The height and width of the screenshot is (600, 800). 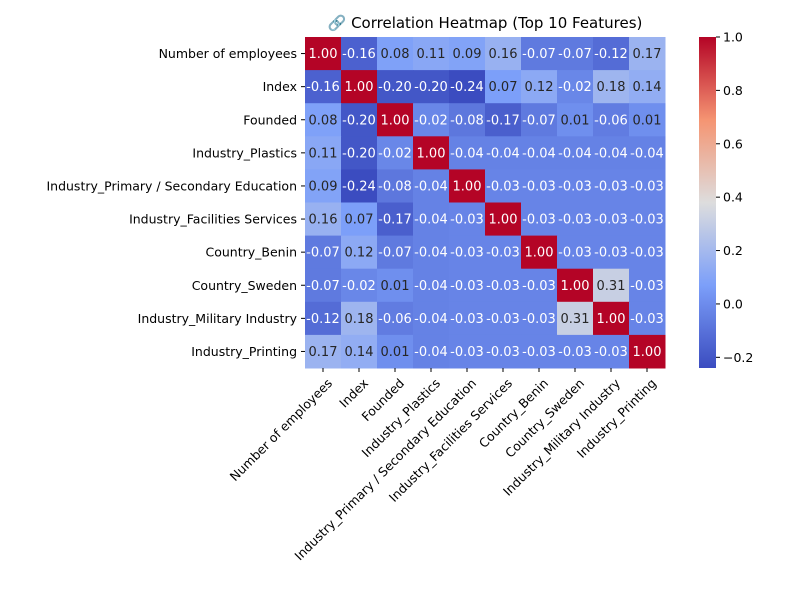 I want to click on cell-value-label: -0.08, so click(x=467, y=120).